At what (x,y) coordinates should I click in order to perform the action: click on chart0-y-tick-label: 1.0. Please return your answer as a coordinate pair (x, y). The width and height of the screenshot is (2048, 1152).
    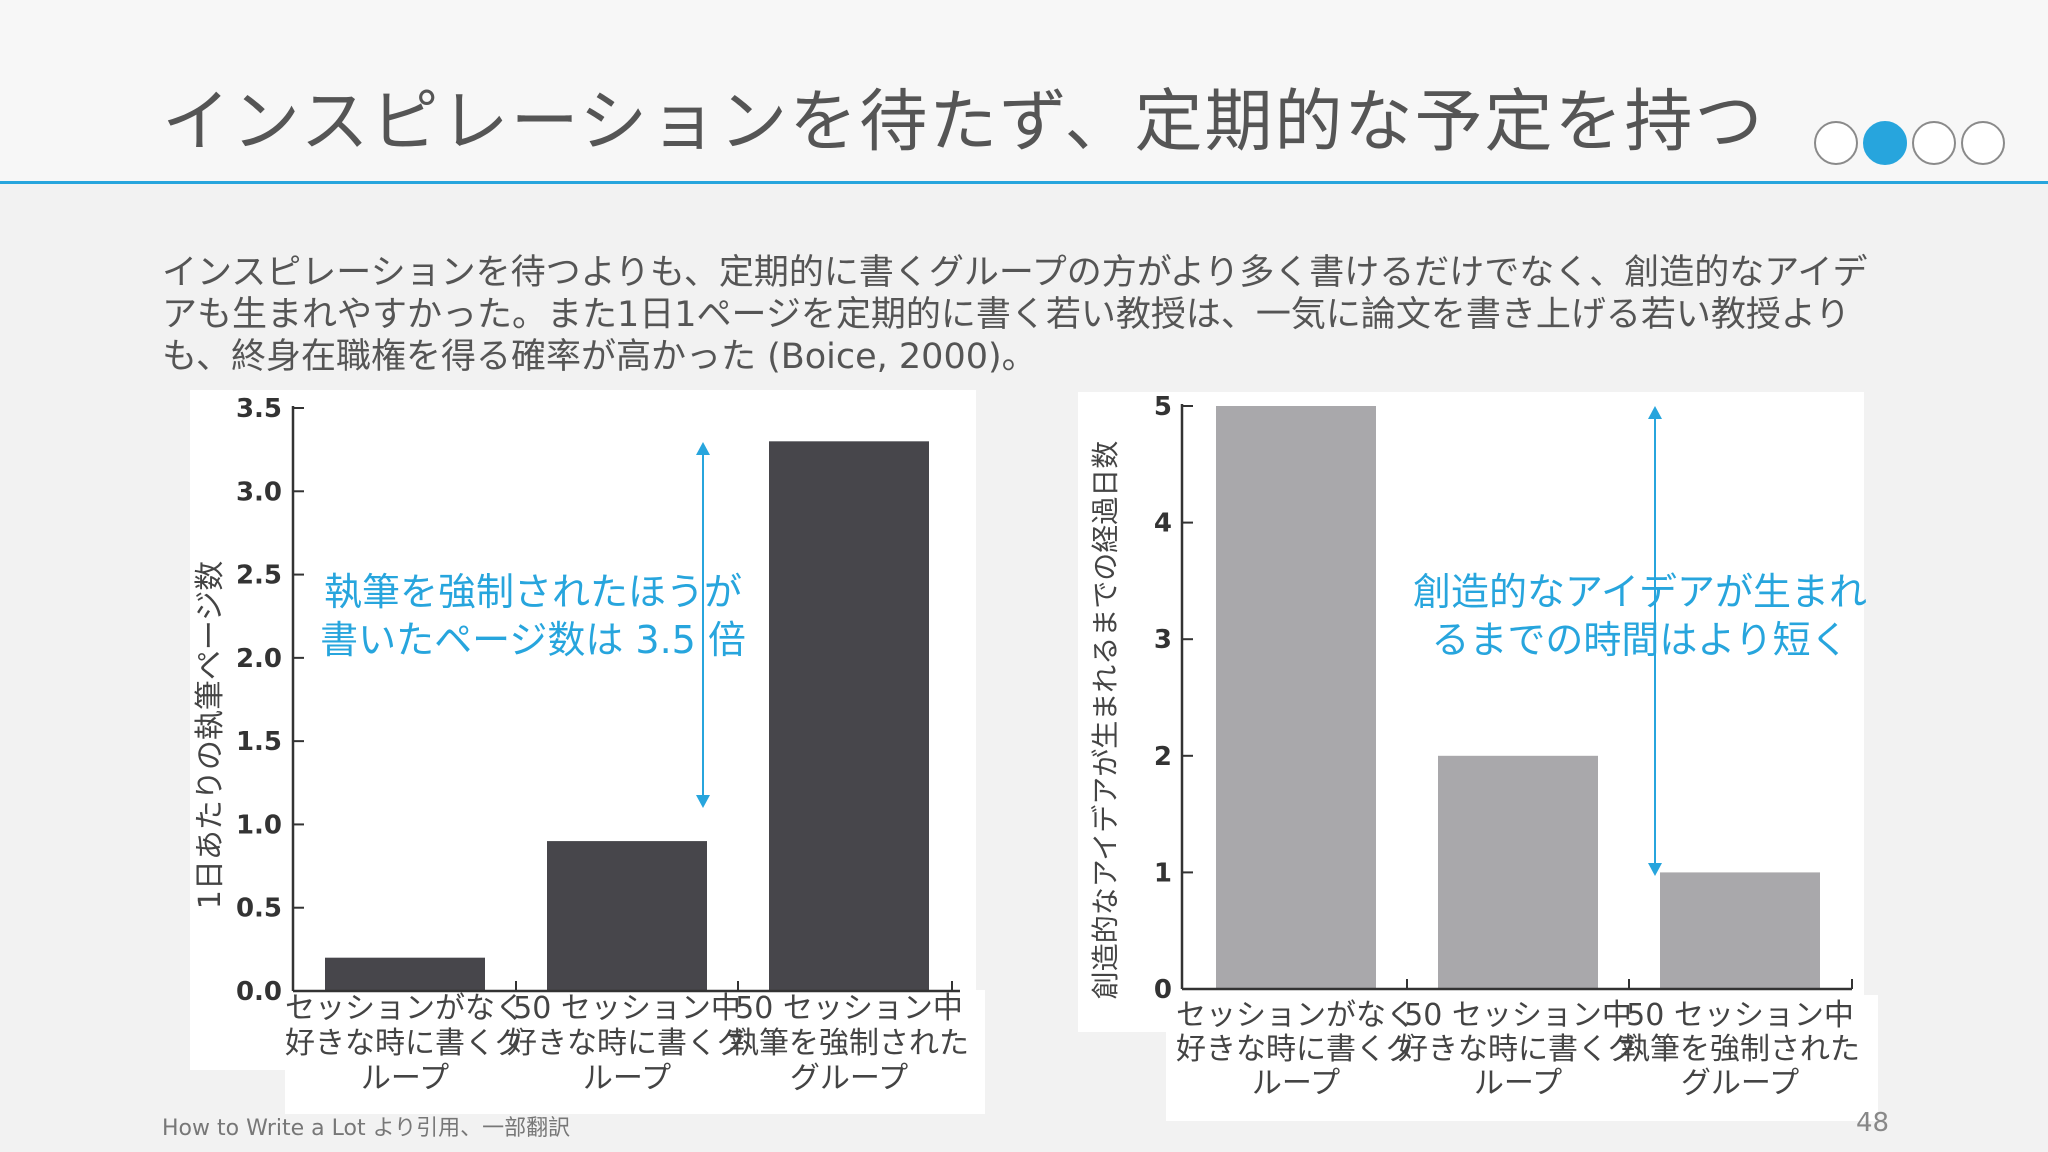
    Looking at the image, I should click on (259, 825).